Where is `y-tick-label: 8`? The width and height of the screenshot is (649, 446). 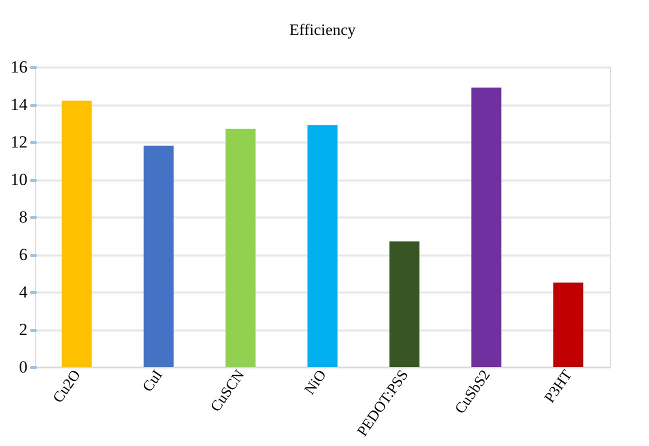
y-tick-label: 8 is located at coordinates (23, 217).